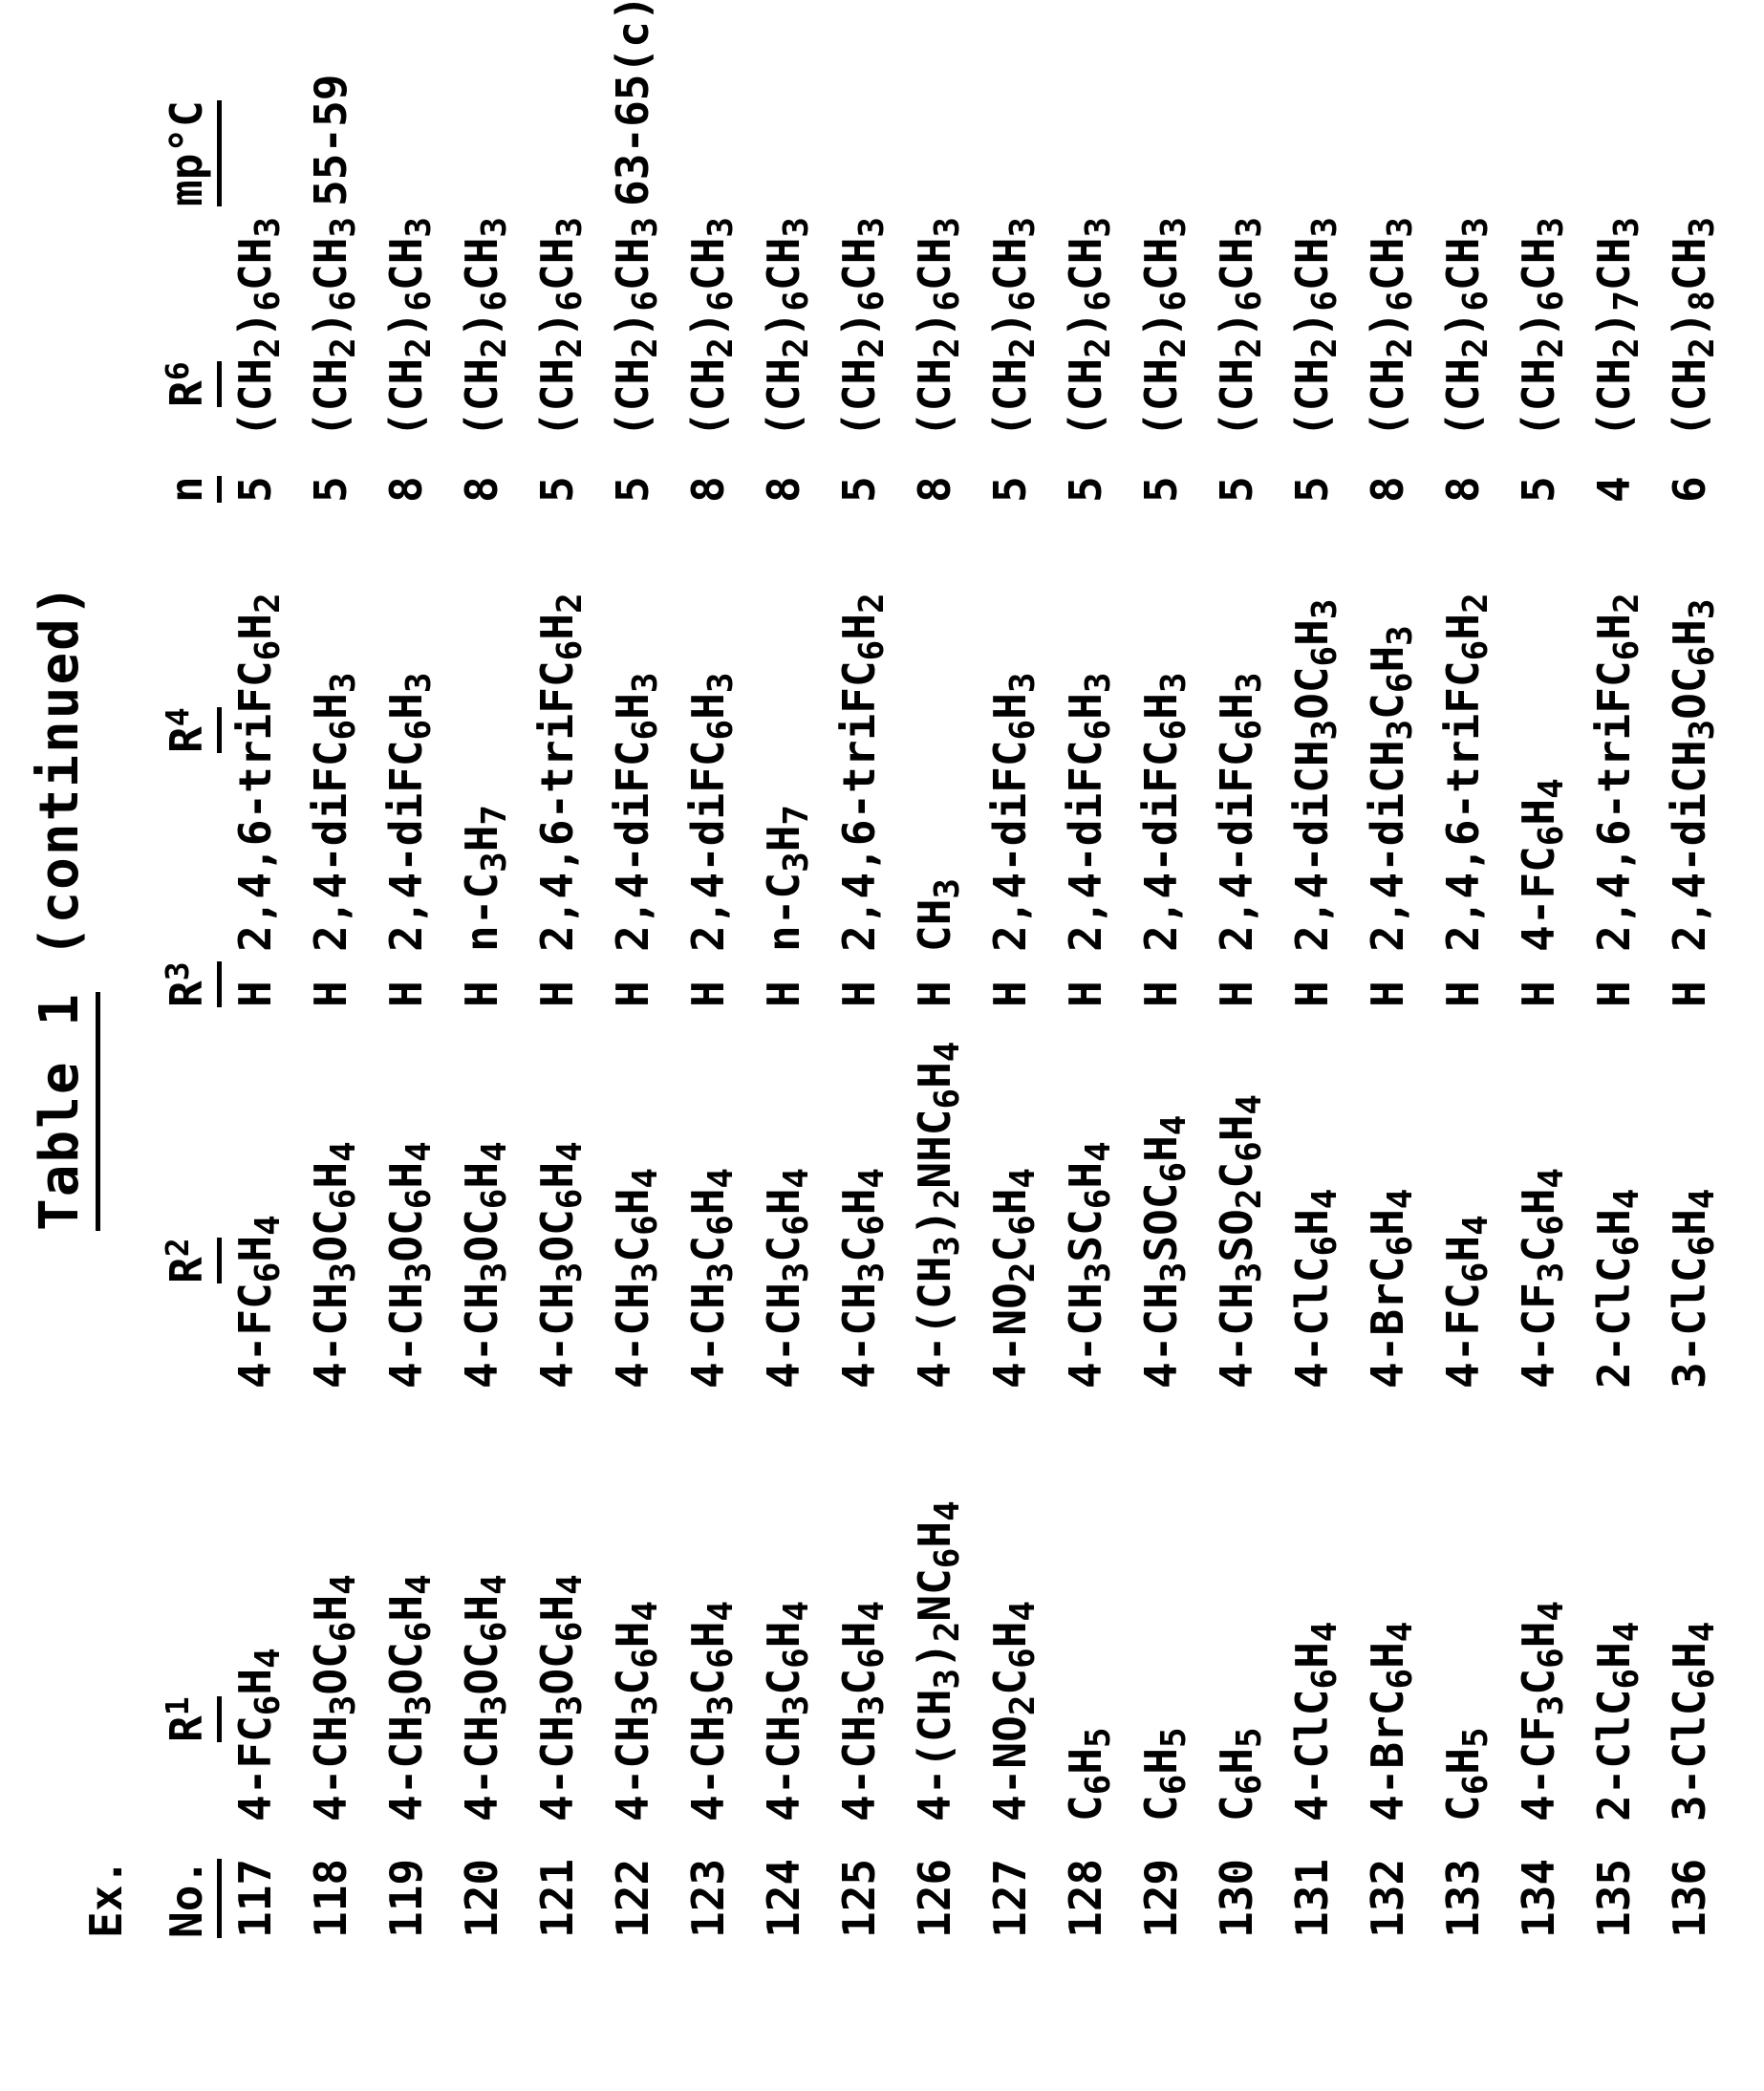 This screenshot has width=1764, height=2091. What do you see at coordinates (190, 984) in the screenshot?
I see `header-r3: R3` at bounding box center [190, 984].